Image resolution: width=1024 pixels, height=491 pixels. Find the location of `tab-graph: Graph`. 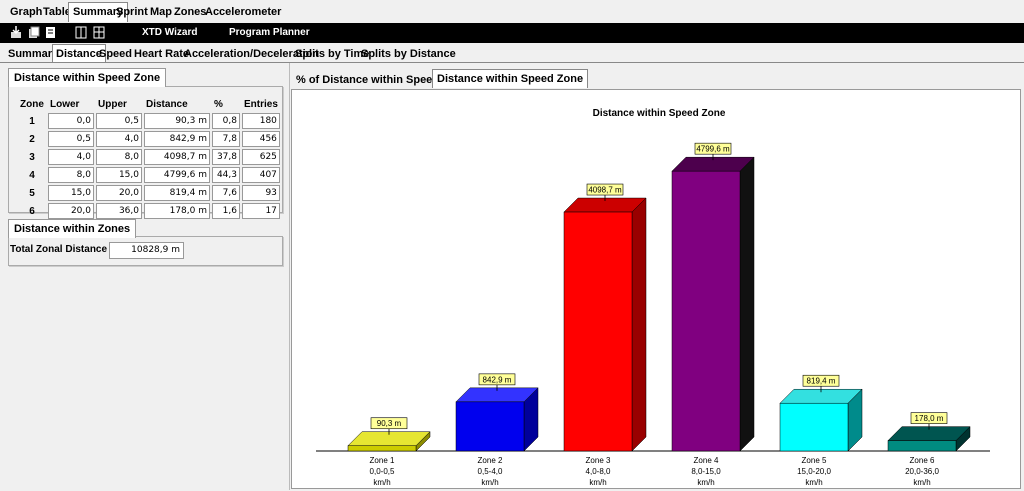

tab-graph: Graph is located at coordinates (26, 12).